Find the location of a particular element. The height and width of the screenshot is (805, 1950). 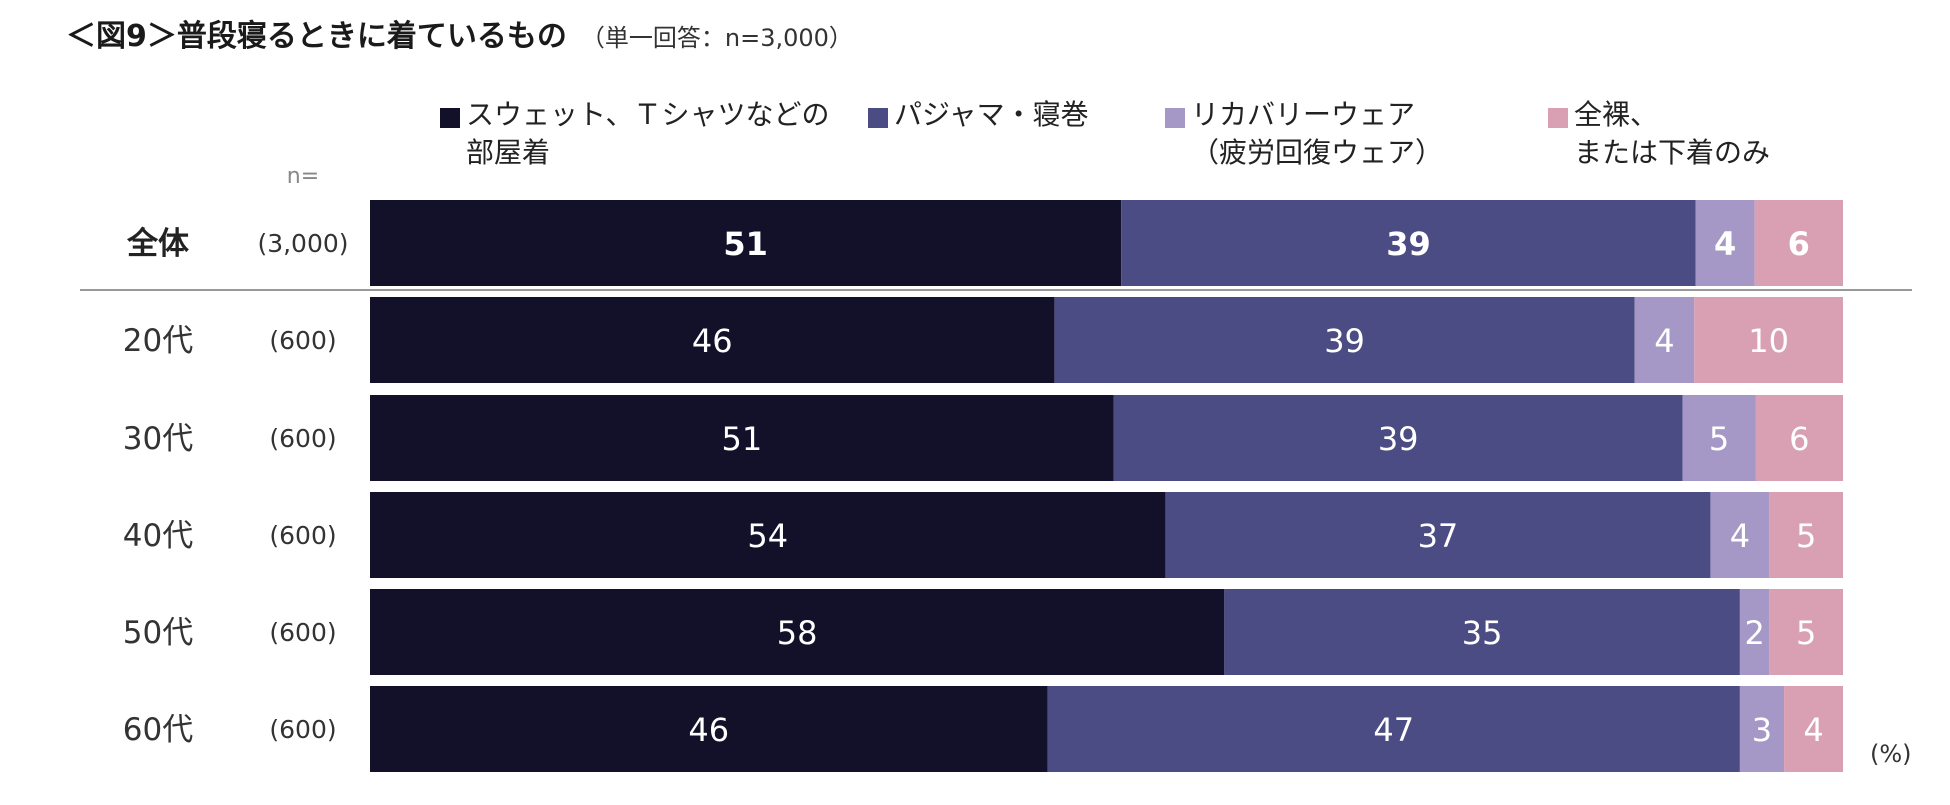

n-value-label: (3,000) is located at coordinates (302, 243).